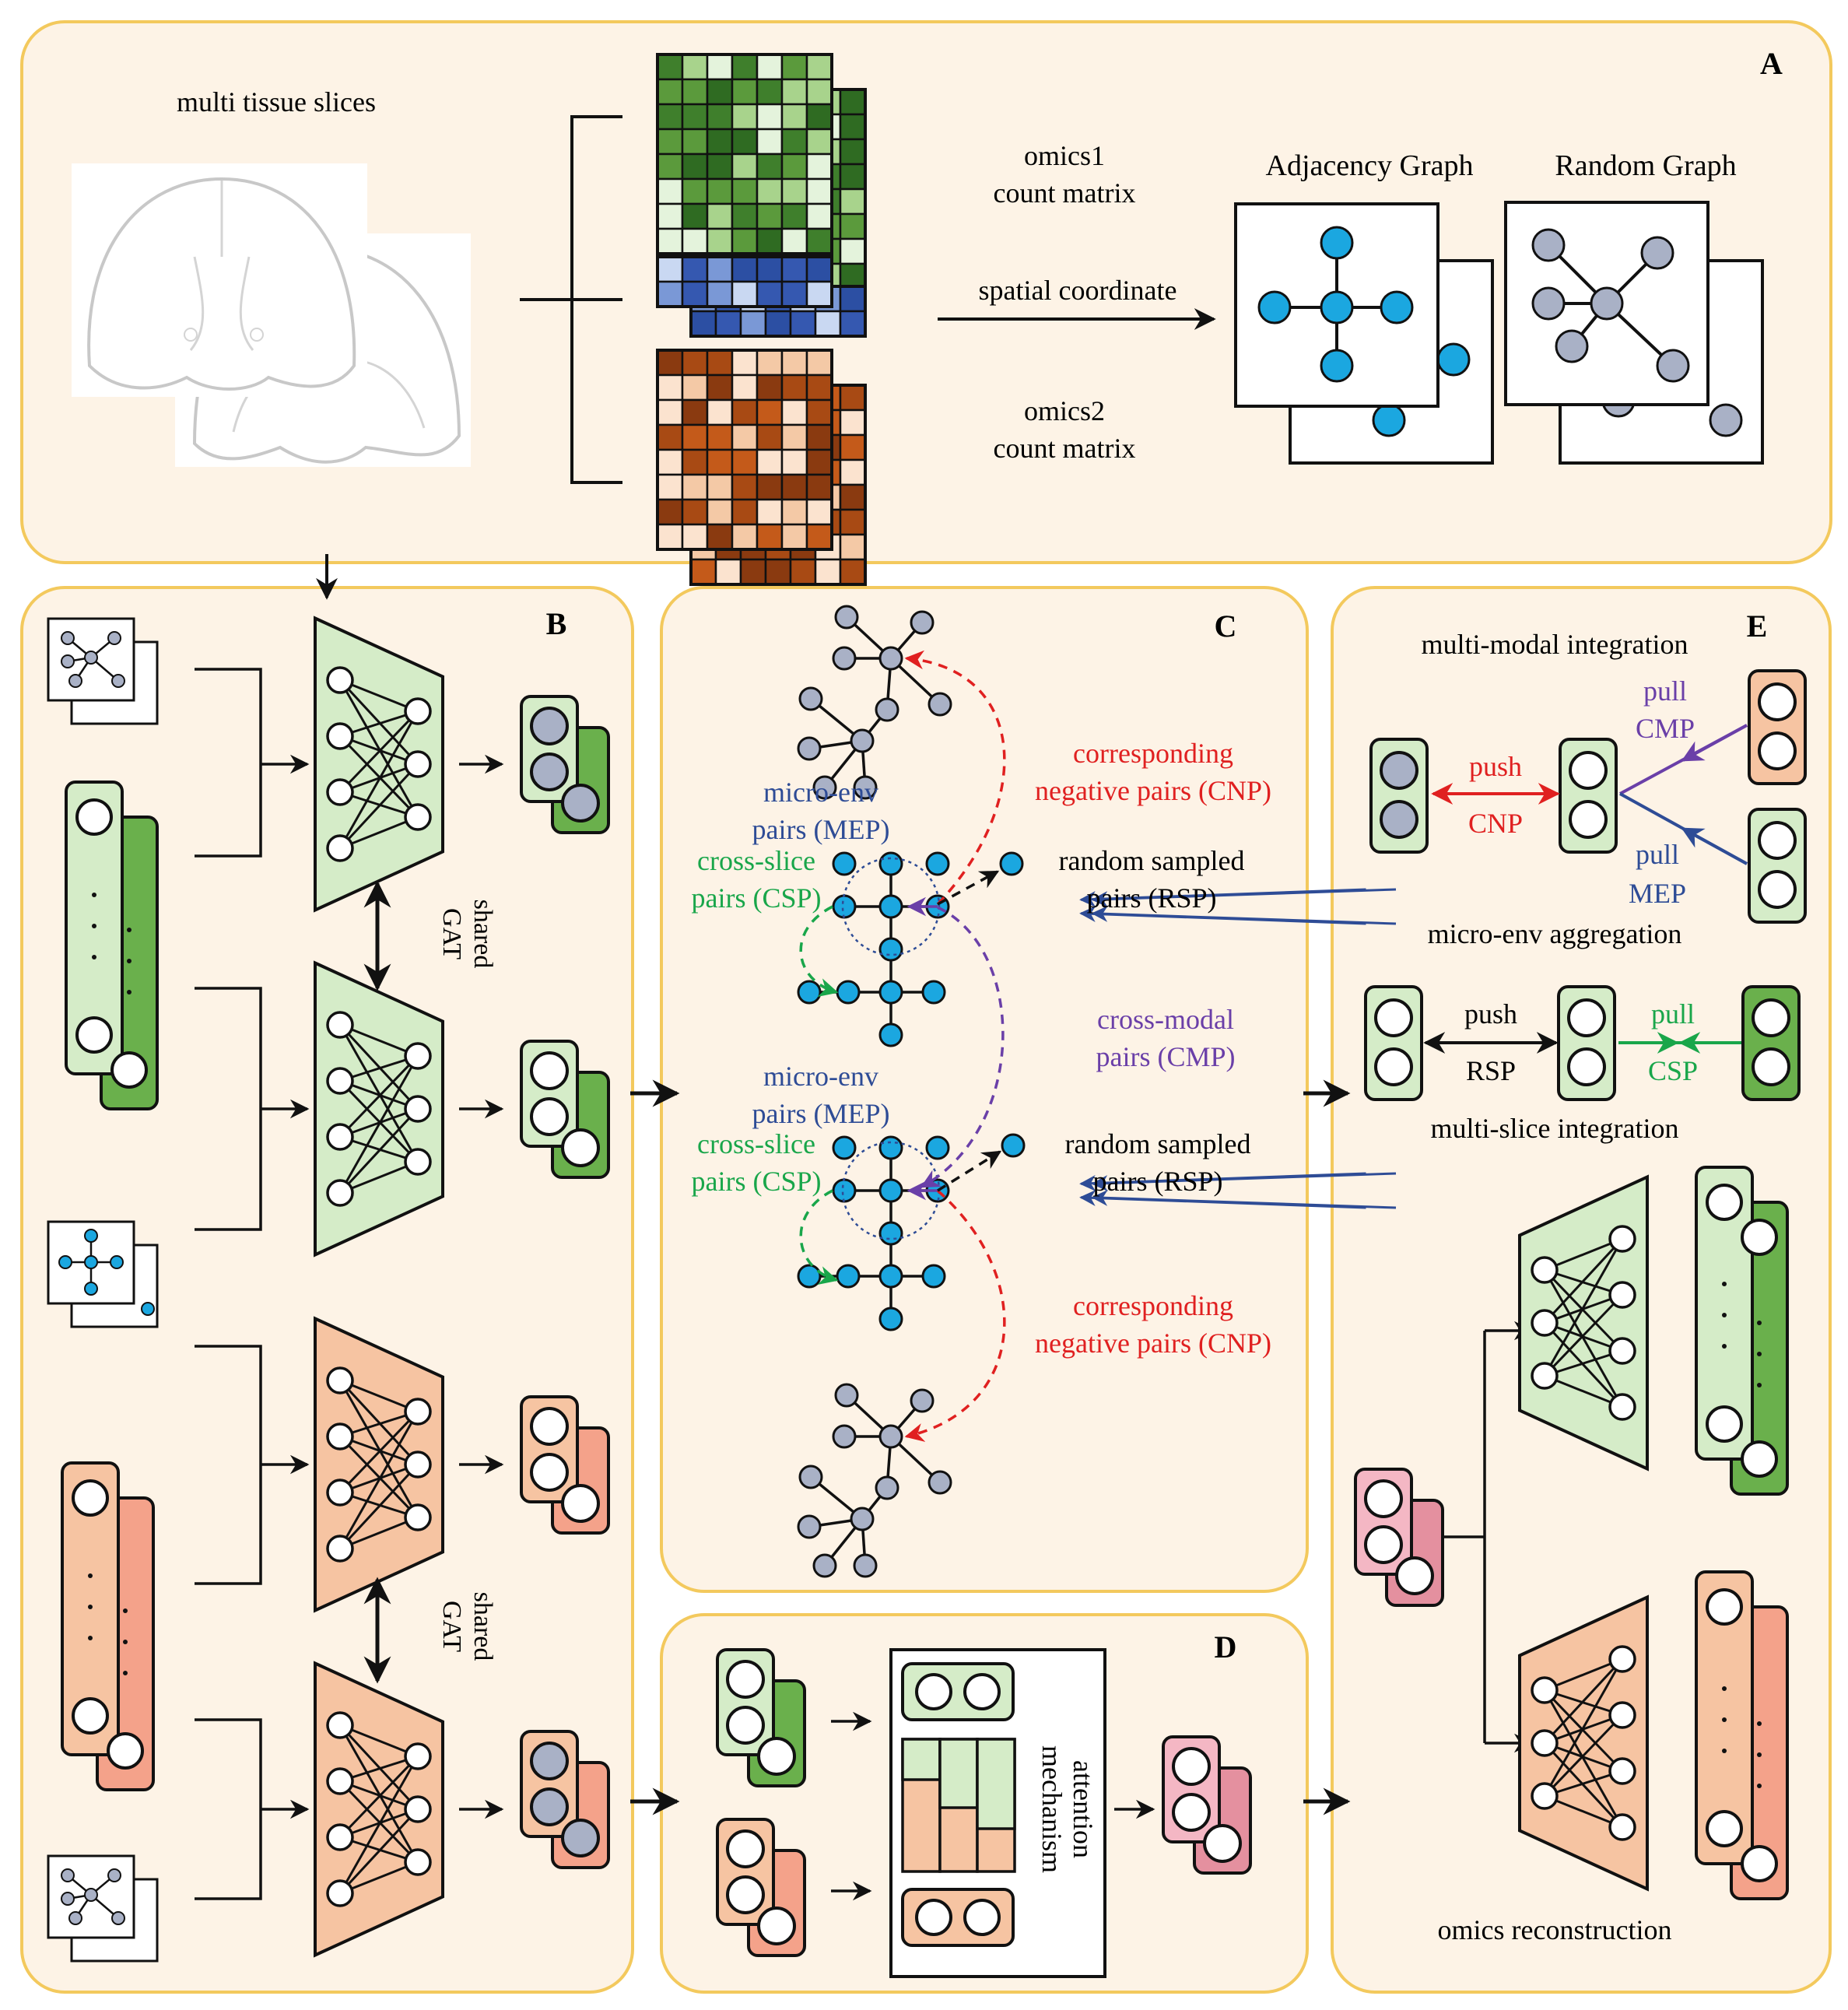 This screenshot has height=2010, width=1848. I want to click on random-sampled-node-bottom, so click(1013, 1145).